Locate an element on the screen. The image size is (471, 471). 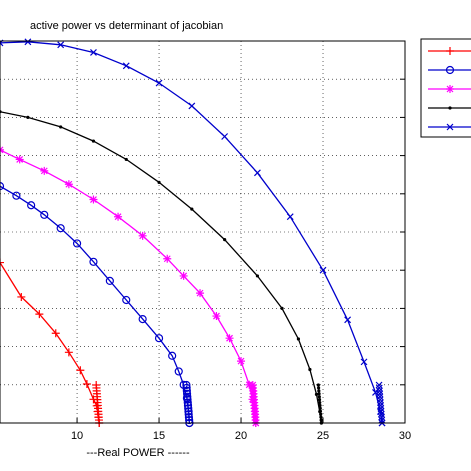
series-1-line is located at coordinates (50, 343).